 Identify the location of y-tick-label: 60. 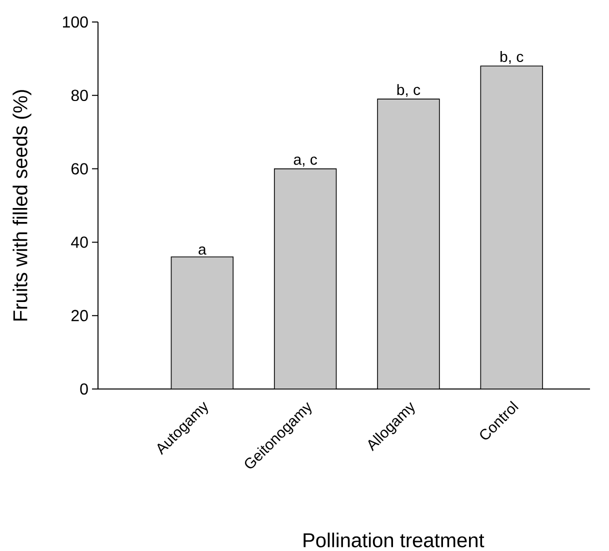
(79, 168).